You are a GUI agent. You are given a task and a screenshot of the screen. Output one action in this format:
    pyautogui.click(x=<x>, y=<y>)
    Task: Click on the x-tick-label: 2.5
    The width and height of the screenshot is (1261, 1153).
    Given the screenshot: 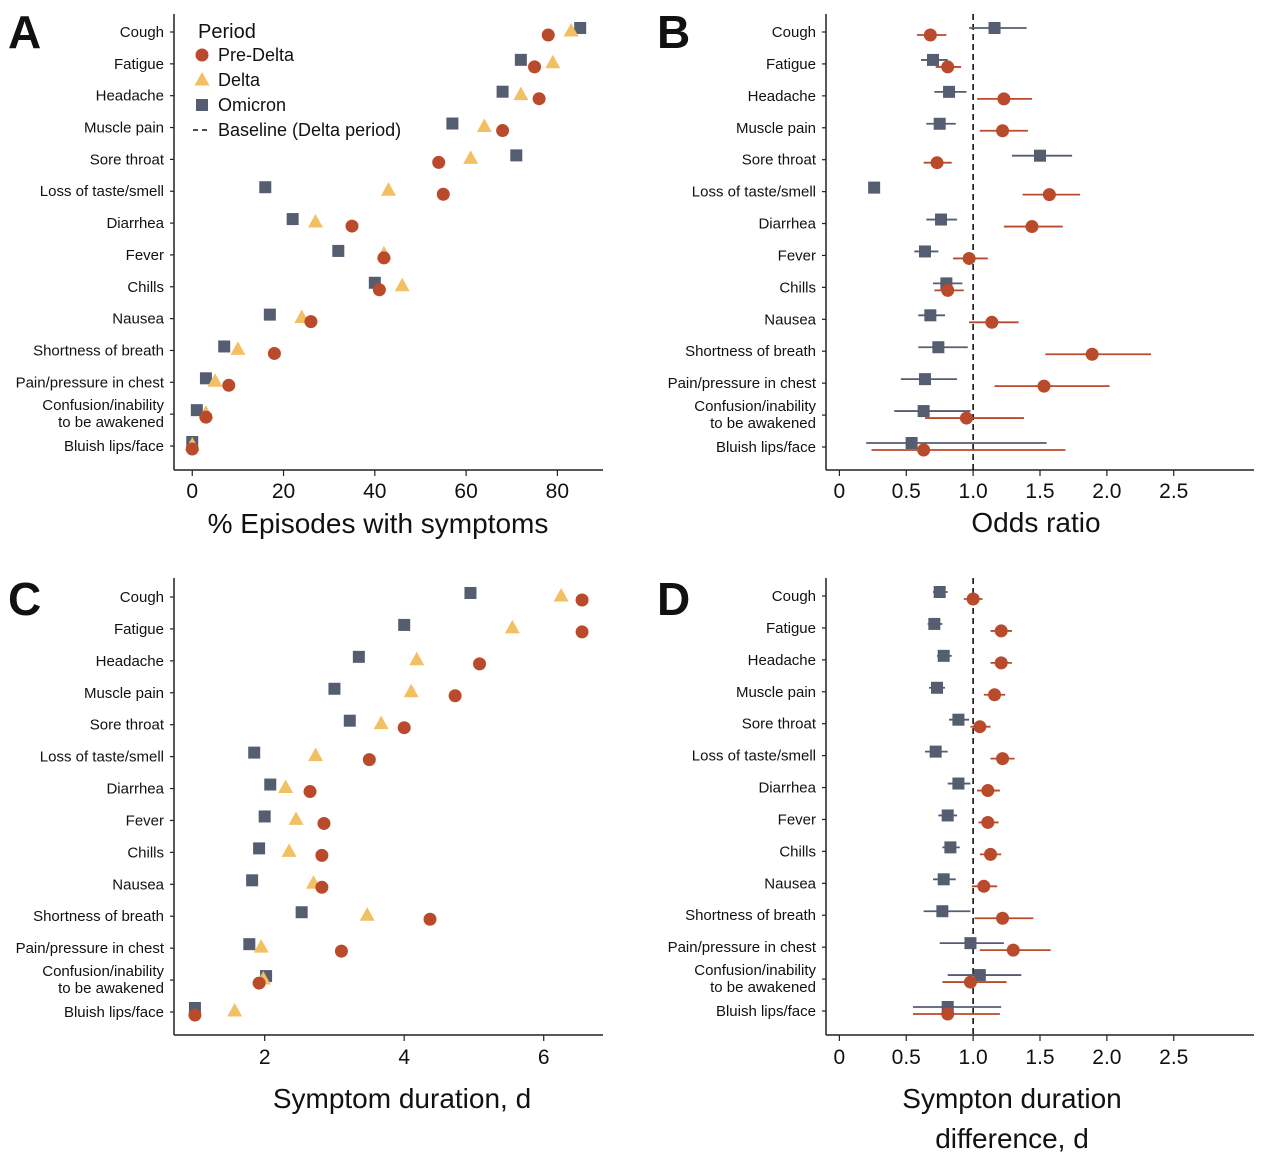 What is the action you would take?
    pyautogui.click(x=1173, y=491)
    